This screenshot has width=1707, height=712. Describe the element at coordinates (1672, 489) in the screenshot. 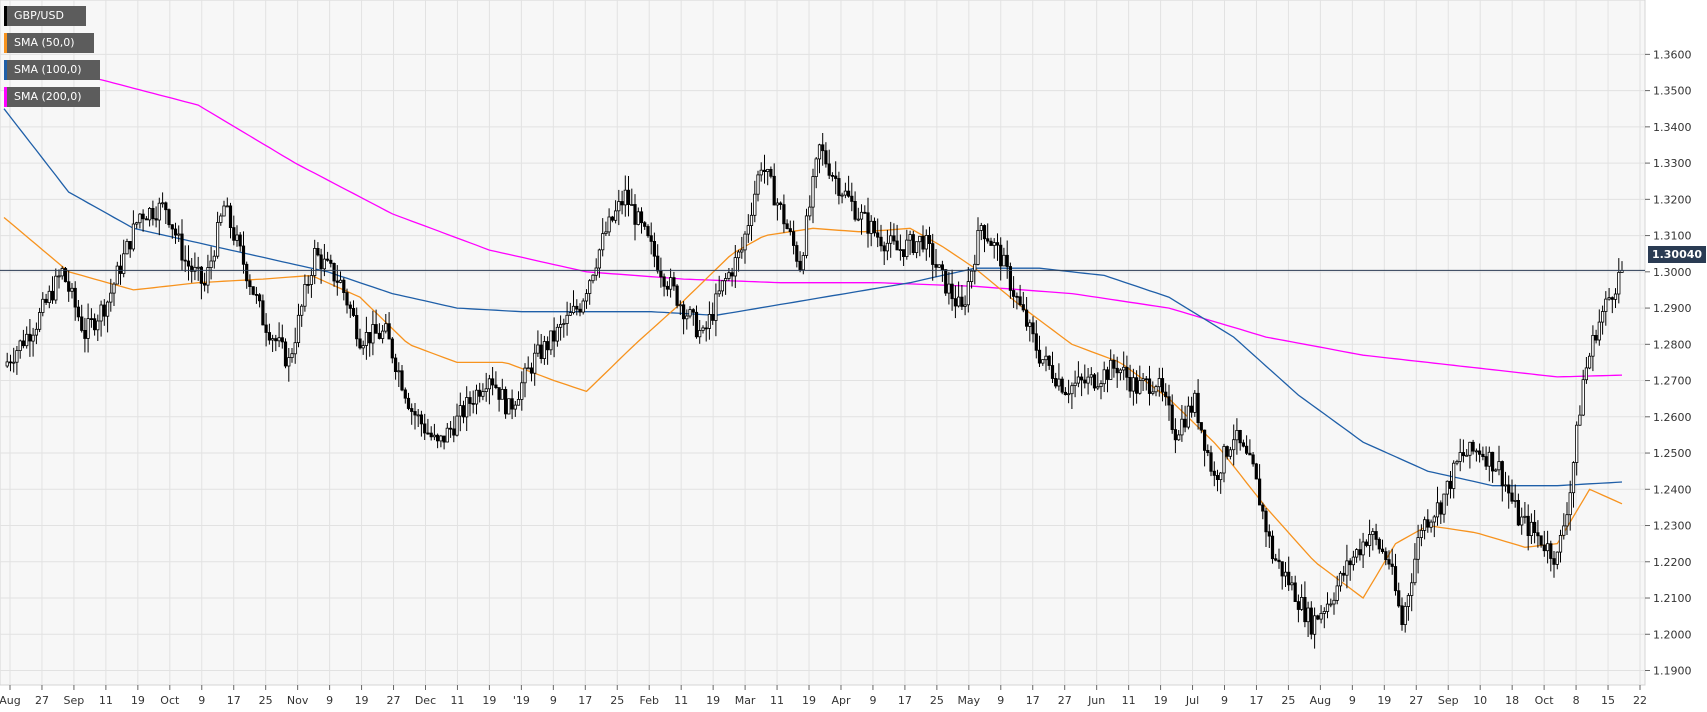

I see `y-tick-label: 1.2400` at that location.